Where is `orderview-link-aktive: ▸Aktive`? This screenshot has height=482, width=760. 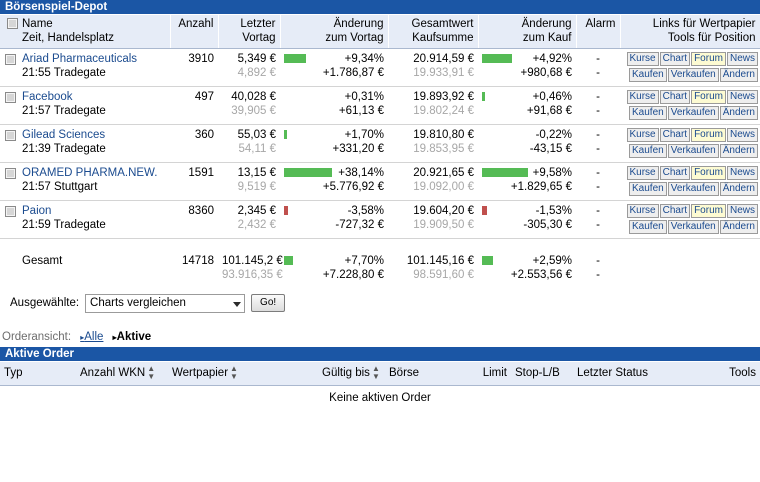 orderview-link-aktive: ▸Aktive is located at coordinates (132, 337).